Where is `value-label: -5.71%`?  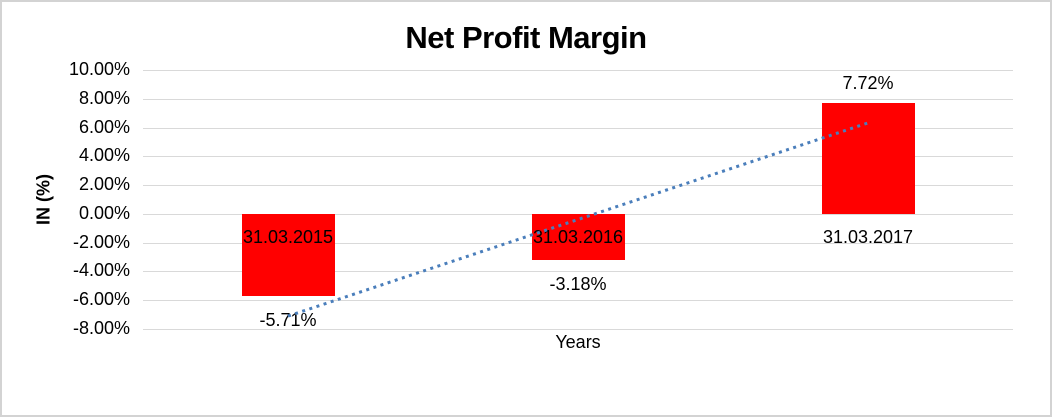 value-label: -5.71% is located at coordinates (288, 320).